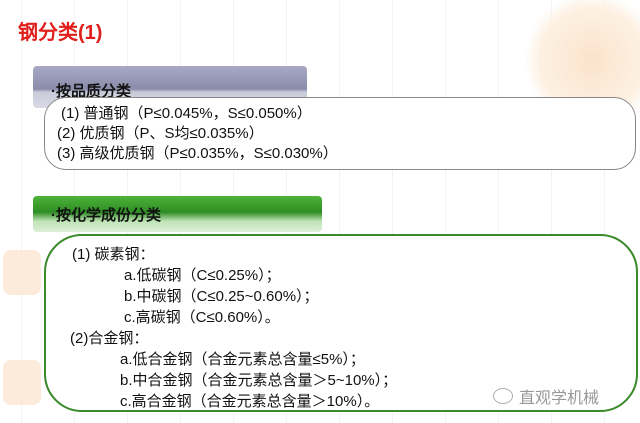  I want to click on list-item: b.中碳钢（C≤0.25~0.60%）；, so click(221, 296).